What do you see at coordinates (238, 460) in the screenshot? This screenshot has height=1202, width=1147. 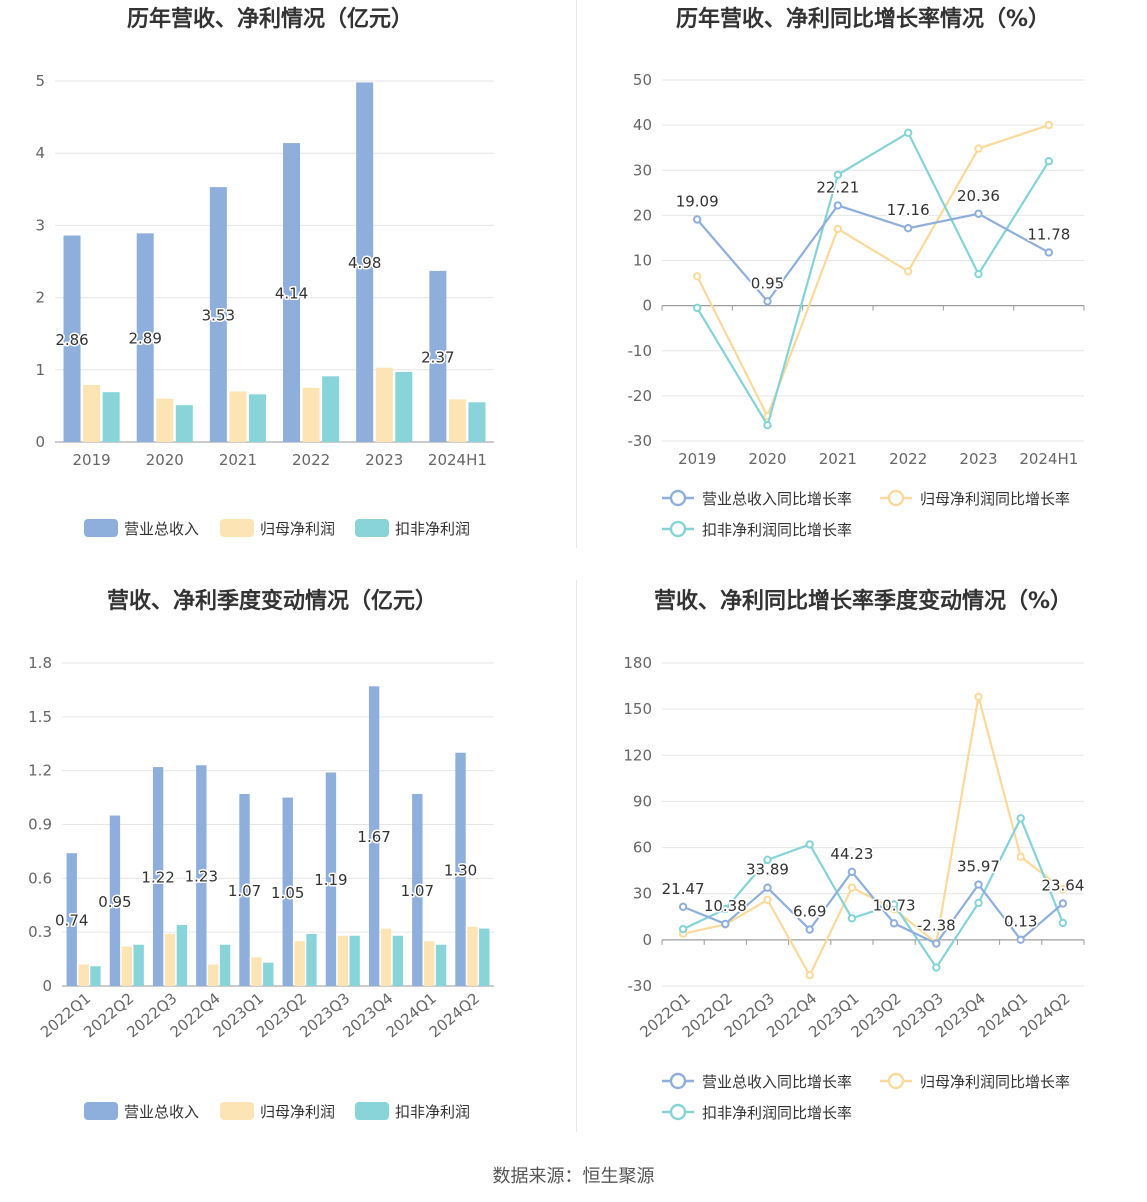 I see `x-tick-label: 2021` at bounding box center [238, 460].